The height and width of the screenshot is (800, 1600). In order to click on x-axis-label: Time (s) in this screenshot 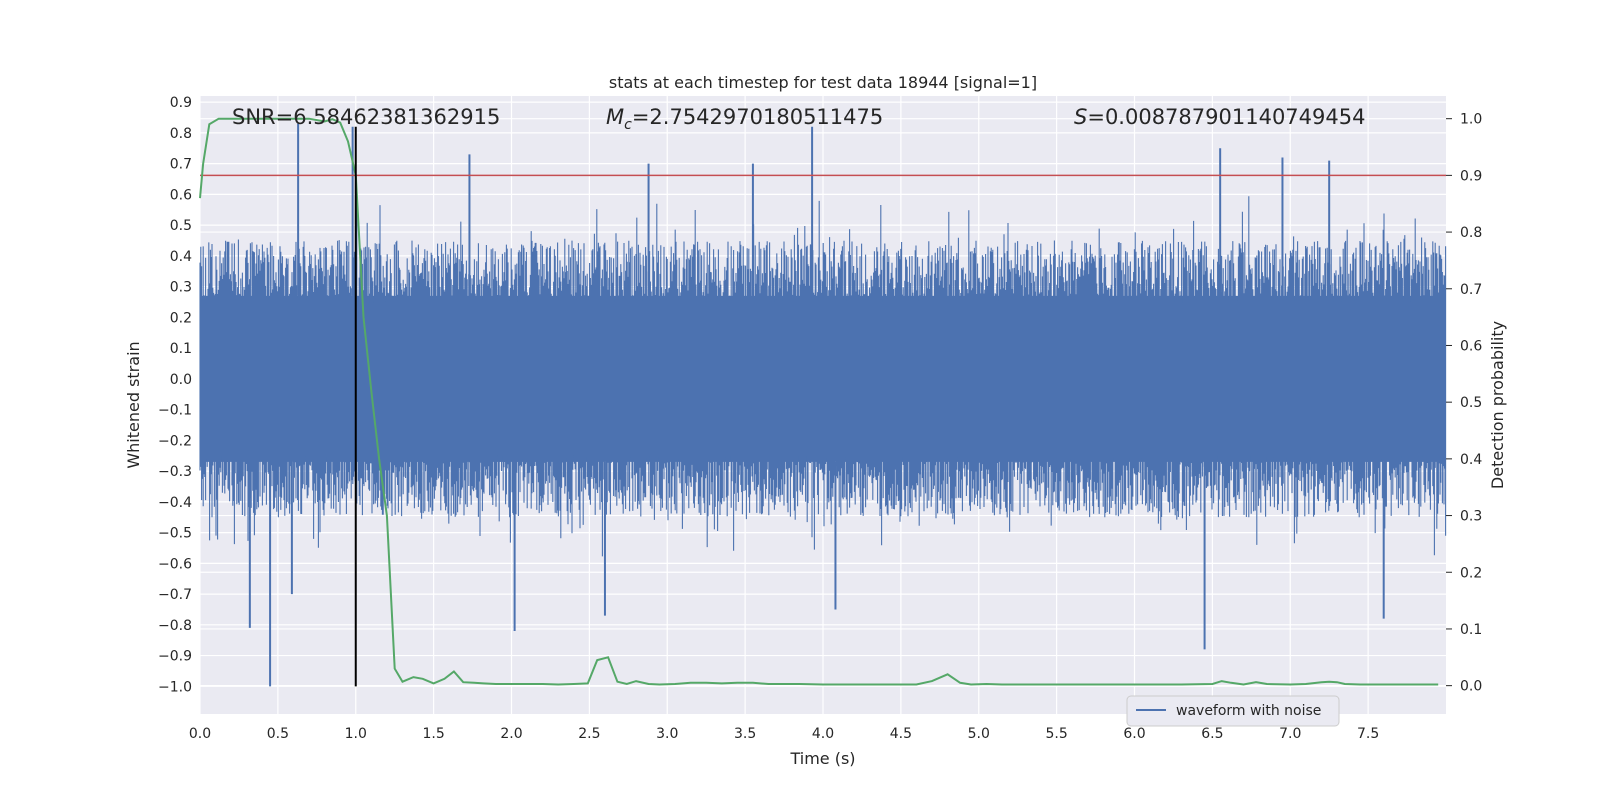, I will do `click(822, 758)`.